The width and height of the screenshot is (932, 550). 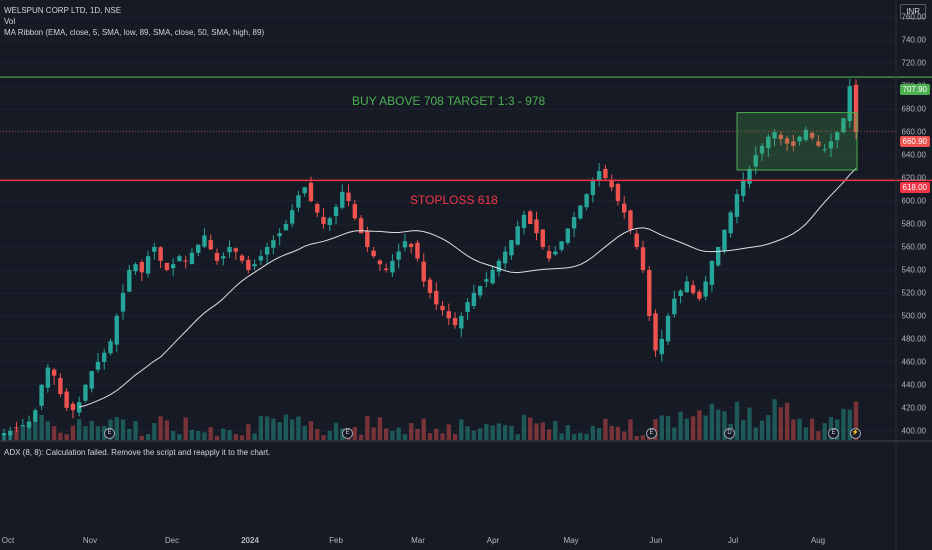 What do you see at coordinates (913, 109) in the screenshot?
I see `y-tick-label: 680.00` at bounding box center [913, 109].